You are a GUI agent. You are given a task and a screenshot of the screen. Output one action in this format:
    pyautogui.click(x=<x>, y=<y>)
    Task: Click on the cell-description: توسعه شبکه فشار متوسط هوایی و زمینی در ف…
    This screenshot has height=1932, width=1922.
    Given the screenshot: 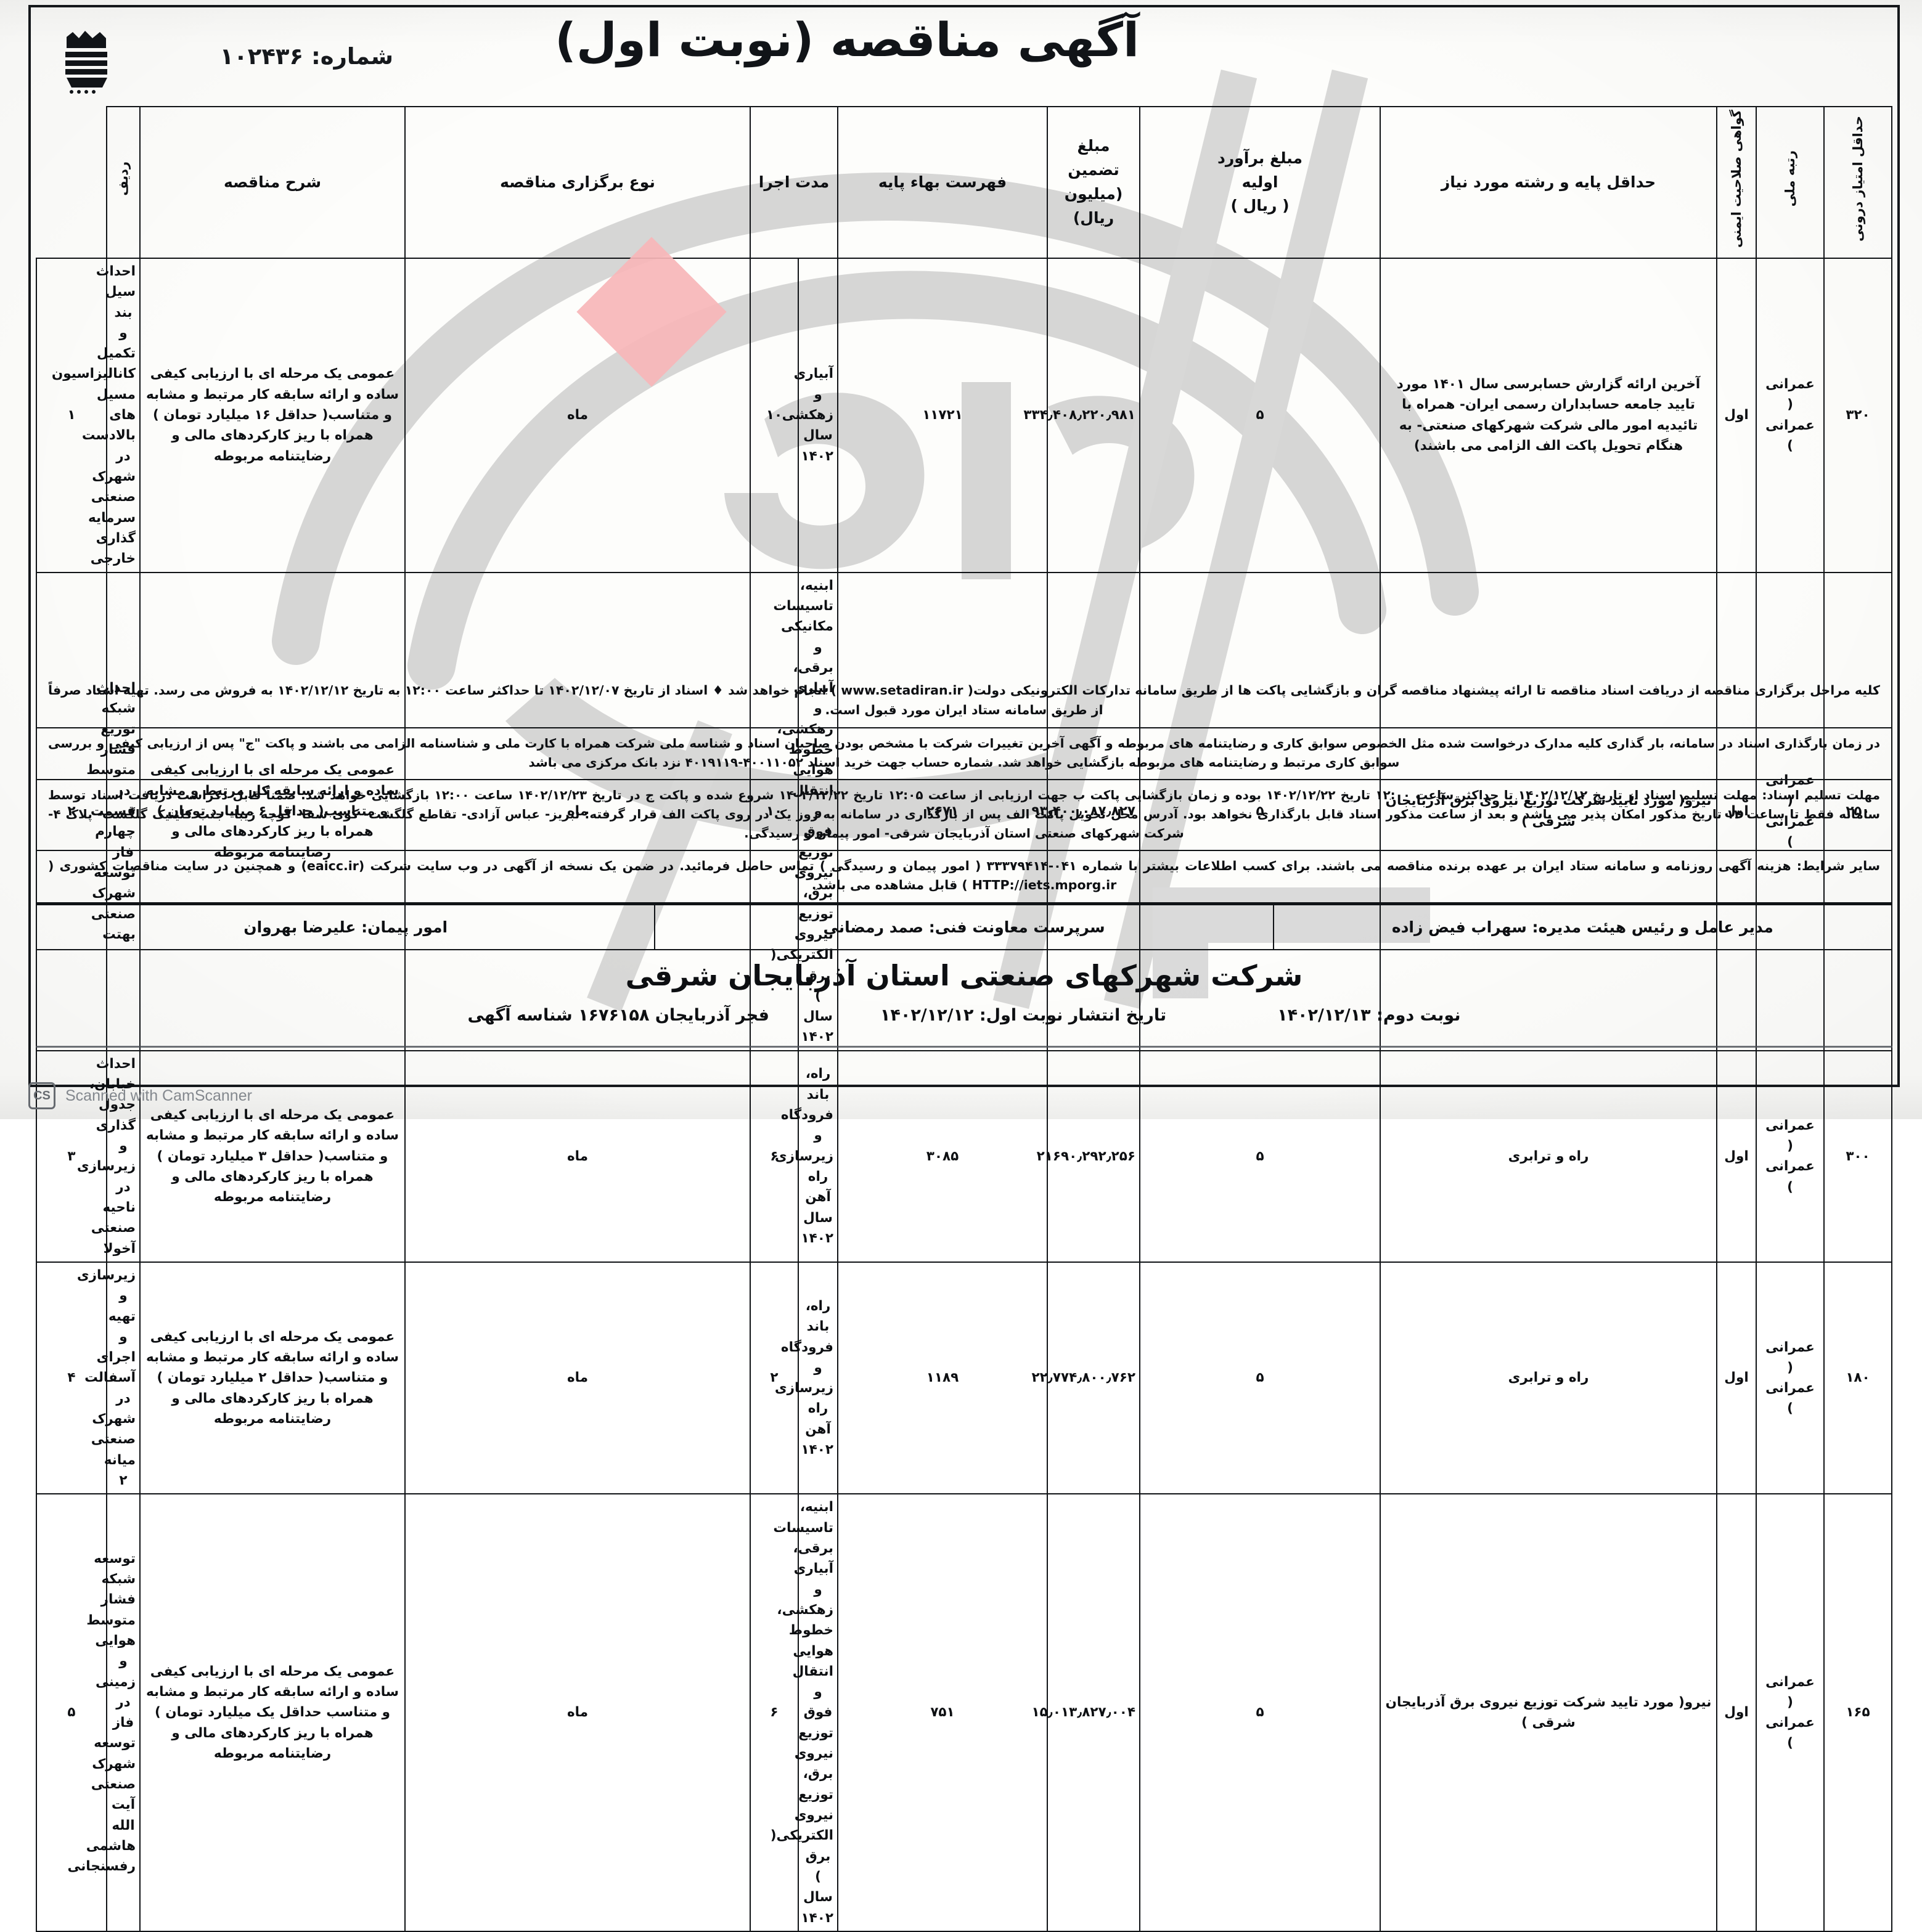 What is the action you would take?
    pyautogui.click(x=104, y=1712)
    